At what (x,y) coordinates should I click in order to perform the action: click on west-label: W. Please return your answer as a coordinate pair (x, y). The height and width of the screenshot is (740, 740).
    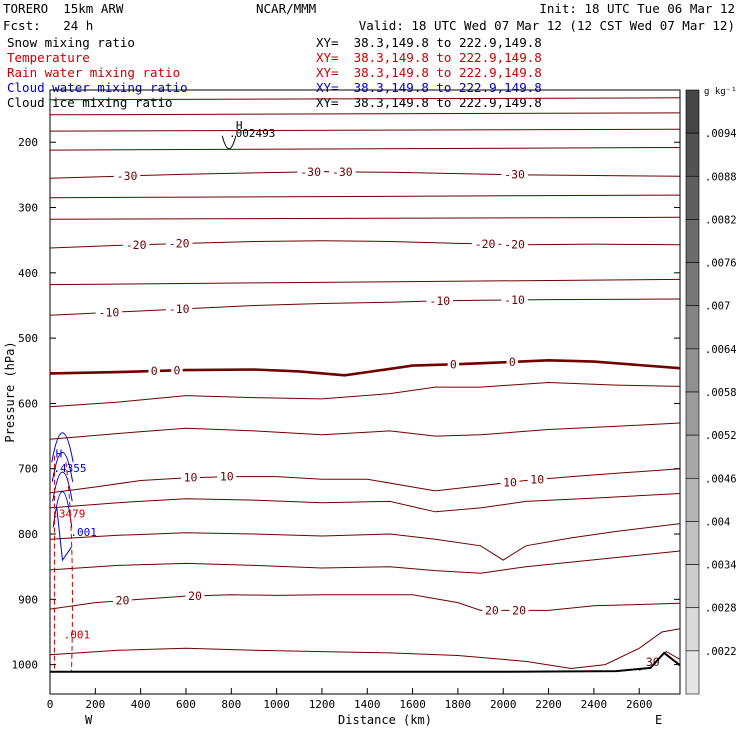
    Looking at the image, I should click on (89, 720).